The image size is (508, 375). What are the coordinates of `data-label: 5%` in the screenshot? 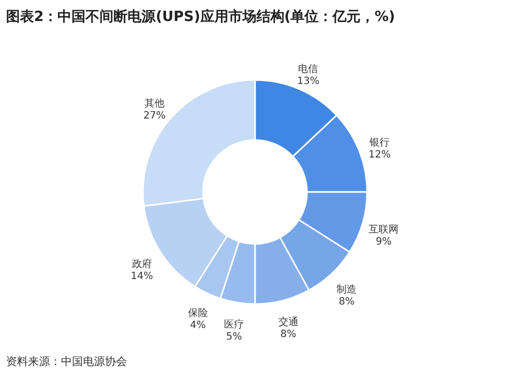 It's located at (234, 336).